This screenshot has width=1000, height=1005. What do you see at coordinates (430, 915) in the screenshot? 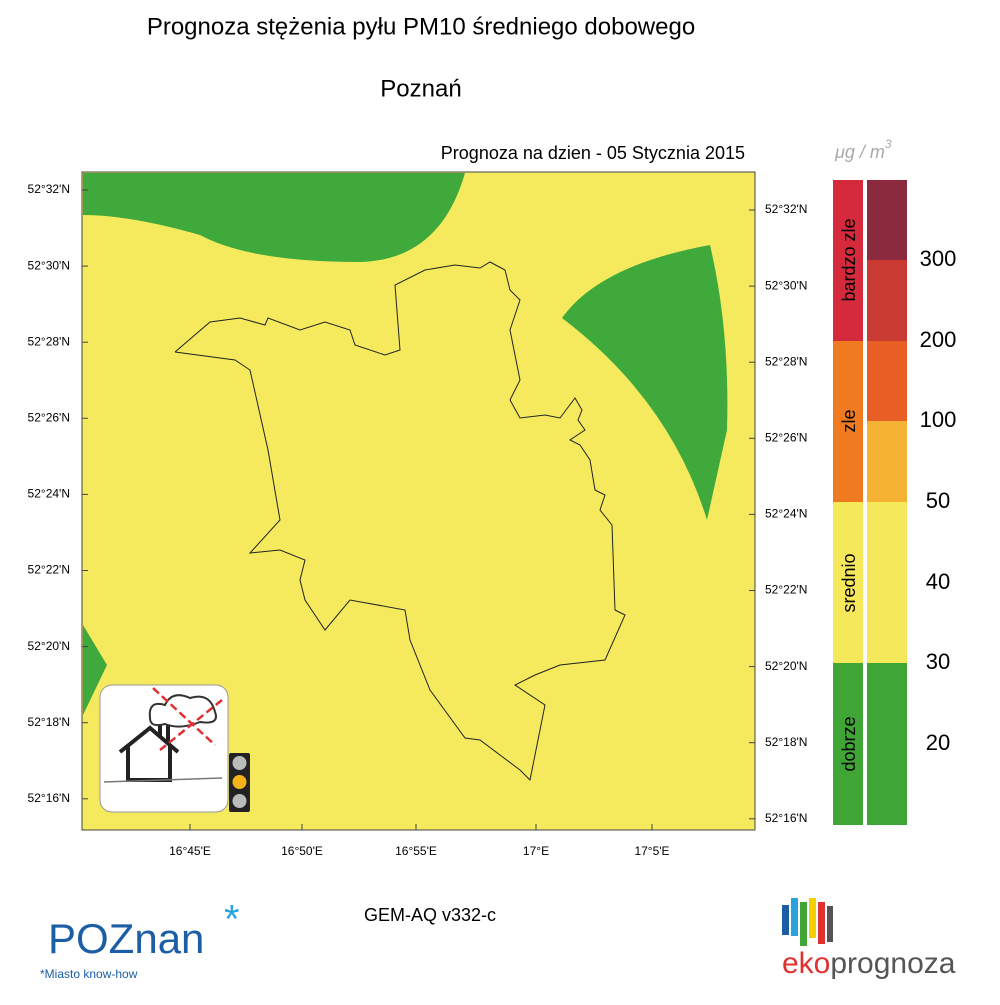
I see `model-name: GEM-AQ v332-c` at bounding box center [430, 915].